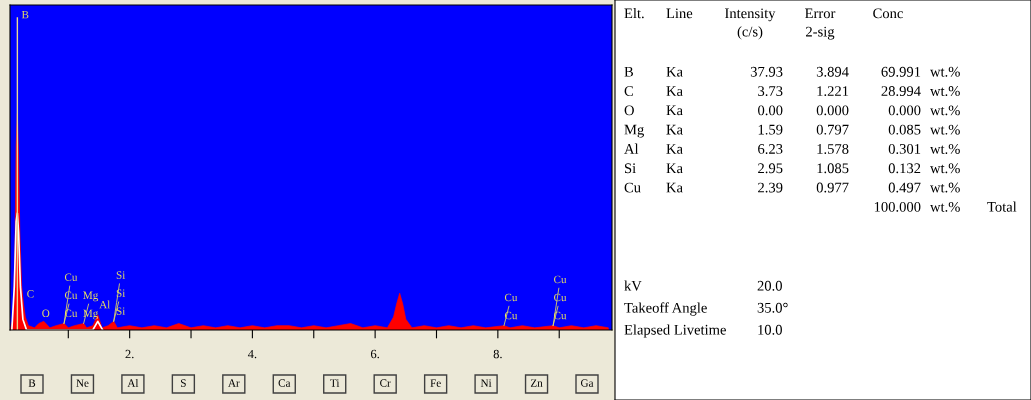 The image size is (1031, 400). I want to click on text: 100.000 wt.% Total, so click(945, 206).